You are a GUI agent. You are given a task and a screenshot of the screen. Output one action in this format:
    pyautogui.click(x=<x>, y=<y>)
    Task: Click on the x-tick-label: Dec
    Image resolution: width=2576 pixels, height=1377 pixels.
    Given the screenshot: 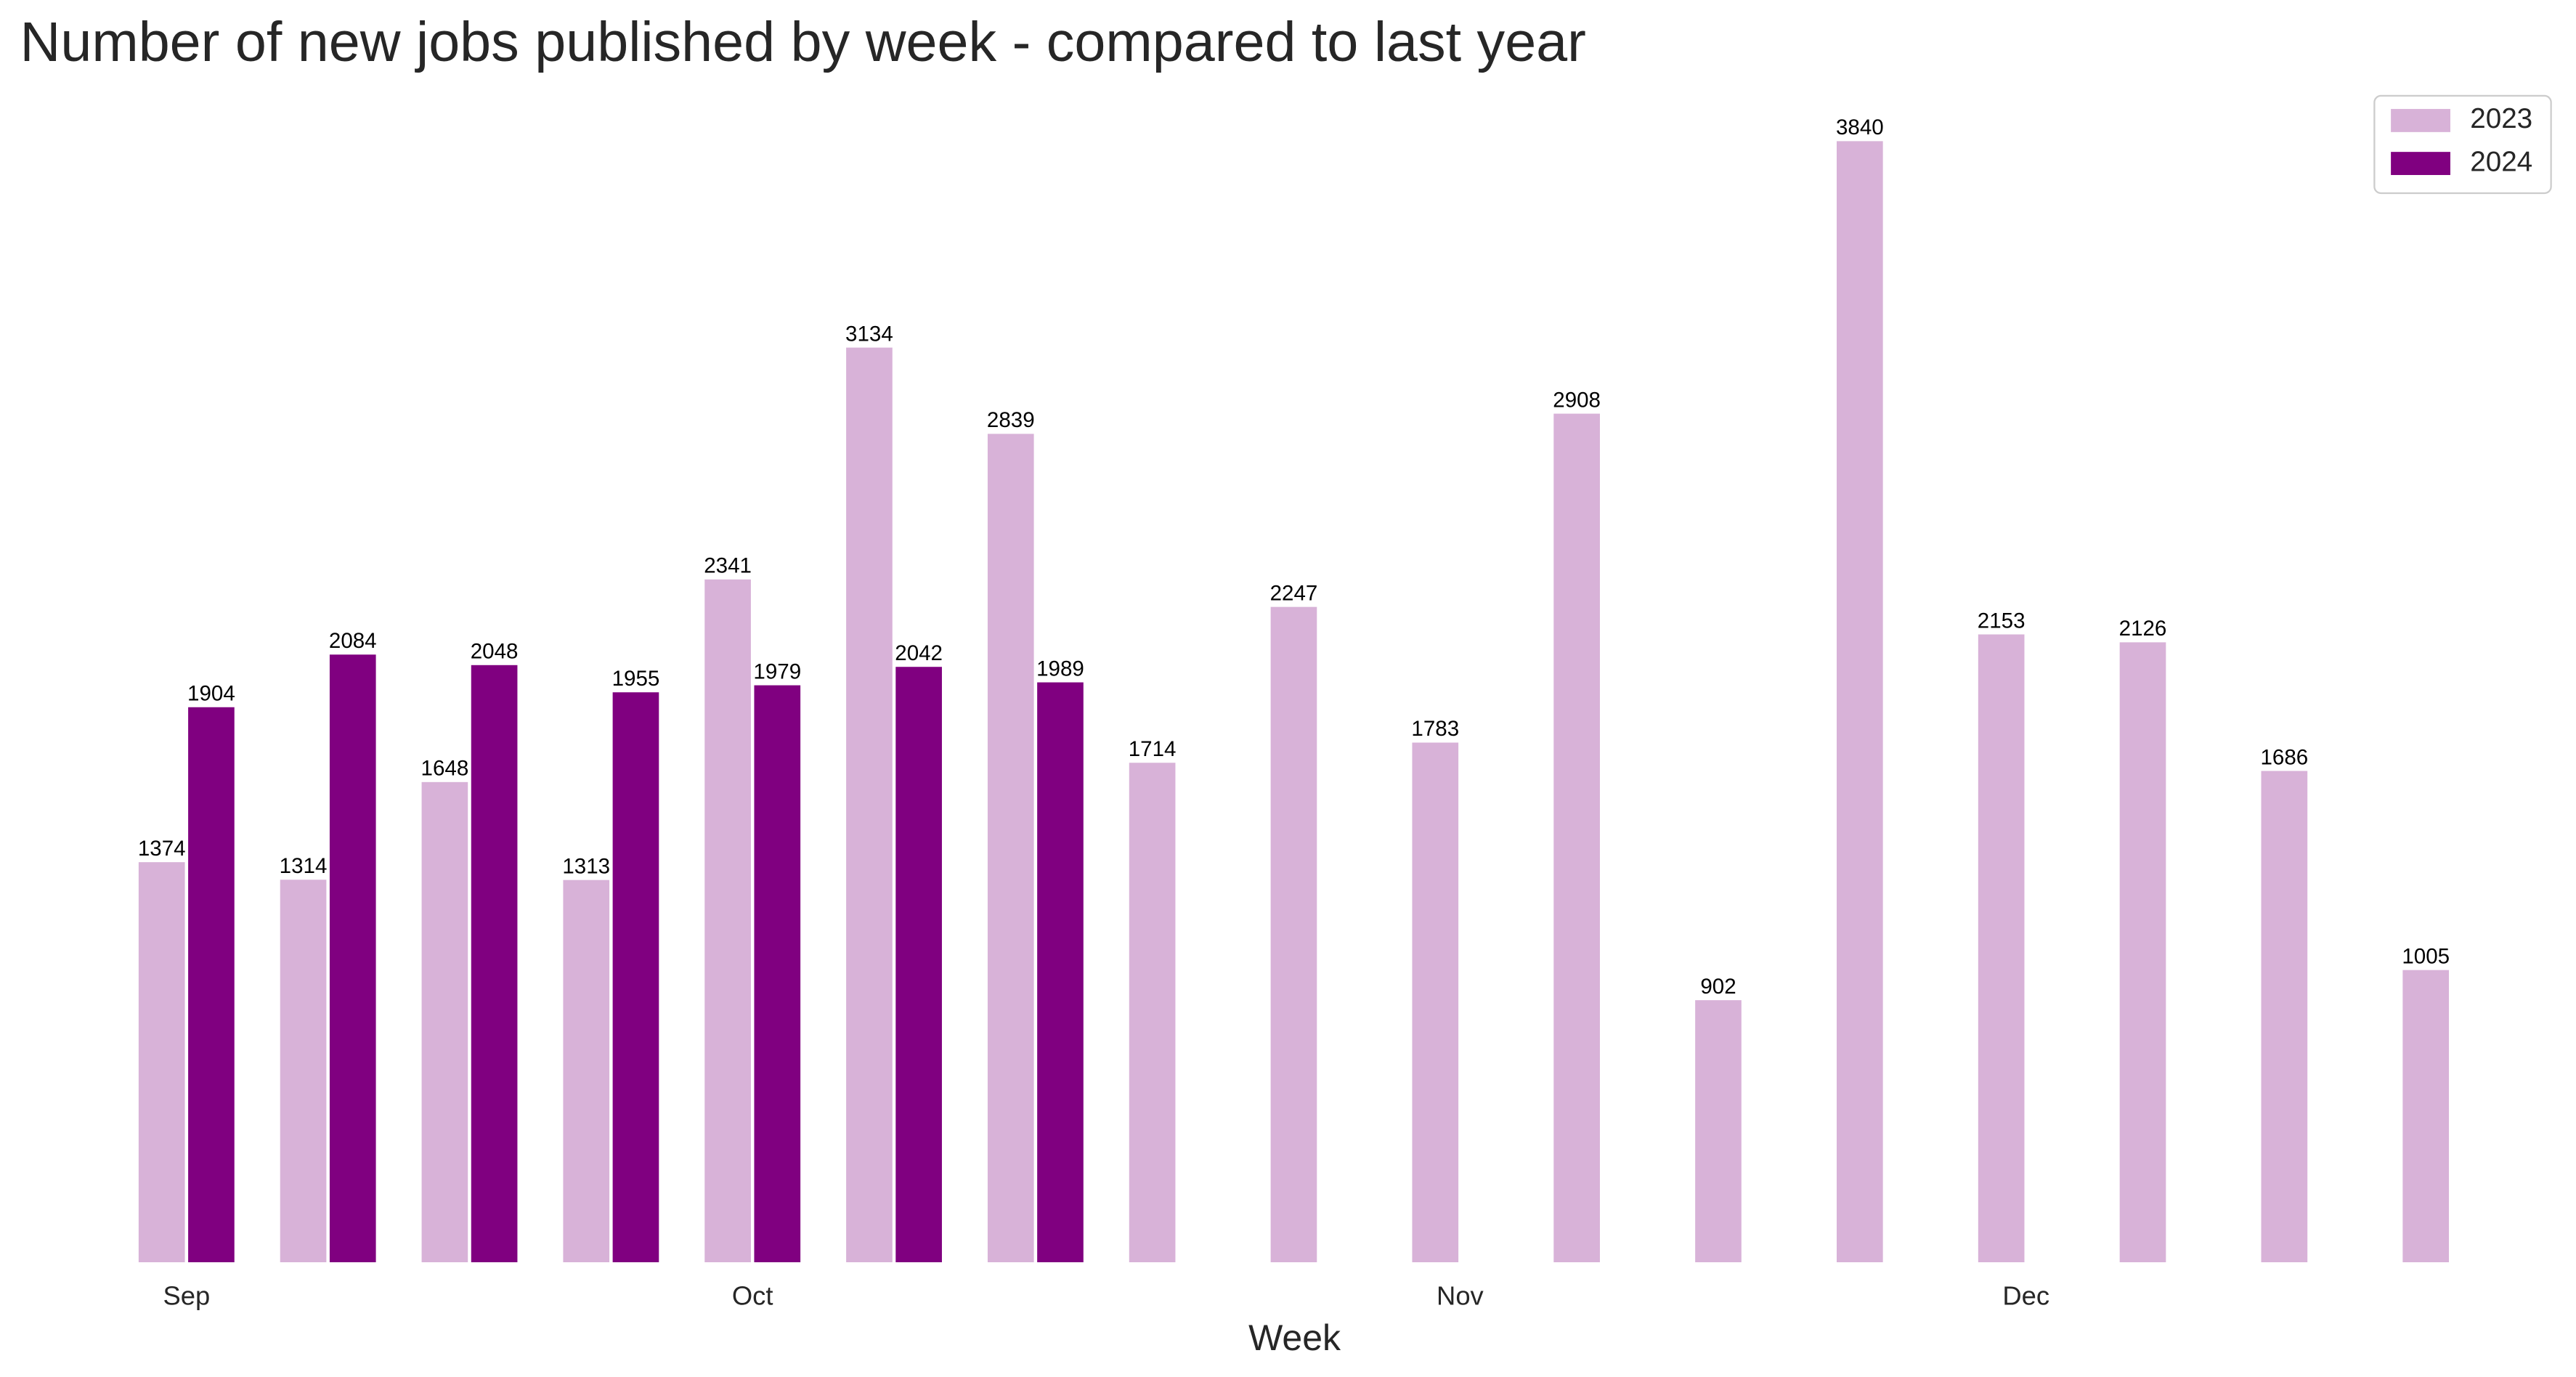 What is the action you would take?
    pyautogui.click(x=2026, y=1295)
    